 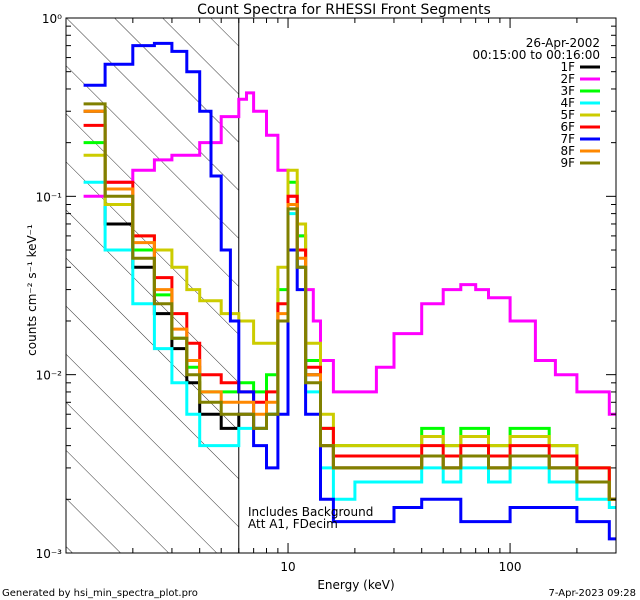 I want to click on legend-label-8F: 8F, so click(x=567, y=151).